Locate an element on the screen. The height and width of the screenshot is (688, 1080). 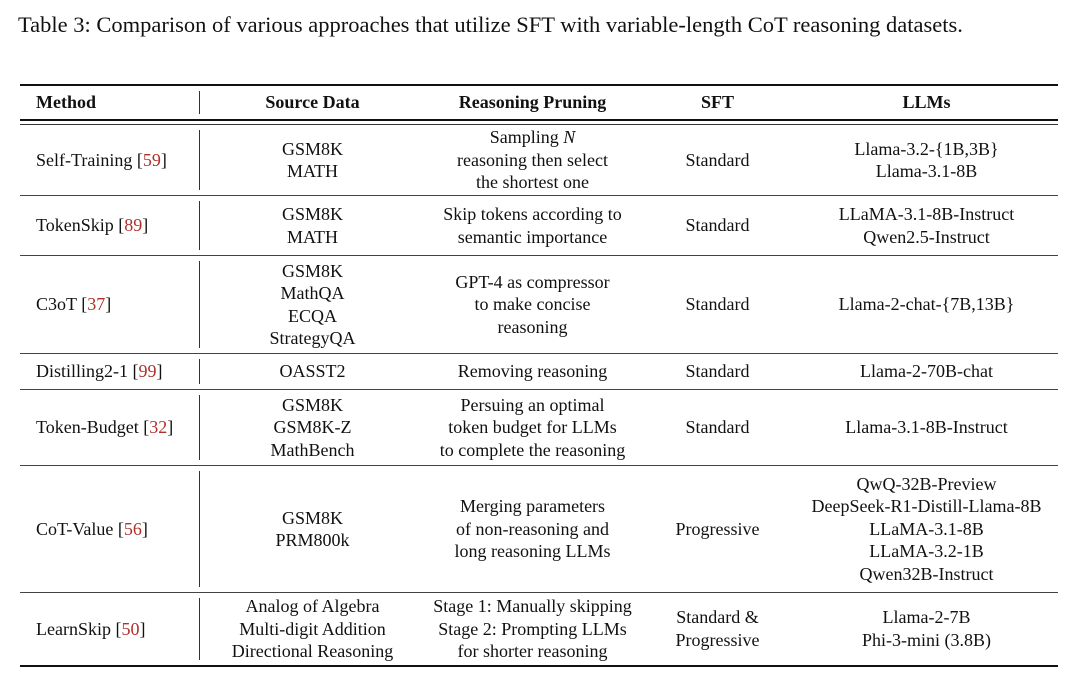
llms-line: QwQ-32B-Preview is located at coordinates (926, 483).